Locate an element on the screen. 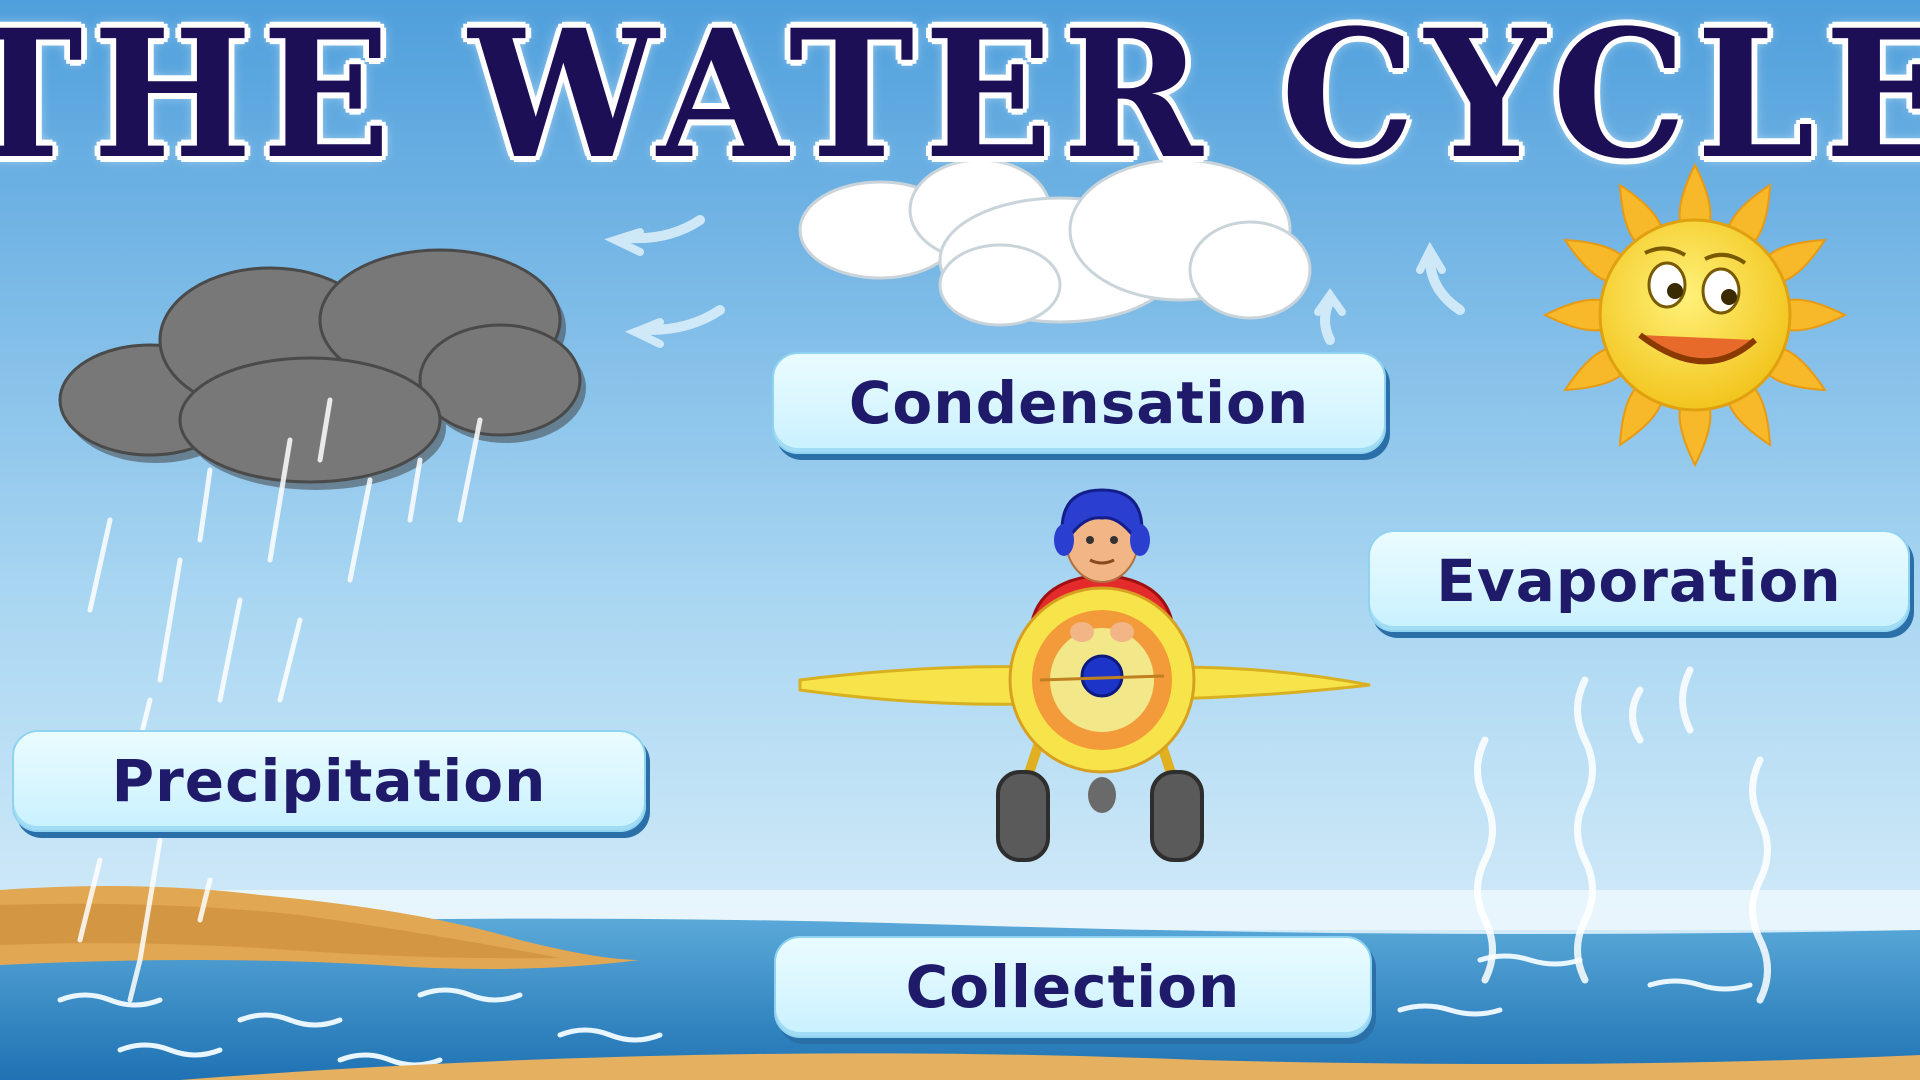  airplane-pilot-icon is located at coordinates (1084, 675).